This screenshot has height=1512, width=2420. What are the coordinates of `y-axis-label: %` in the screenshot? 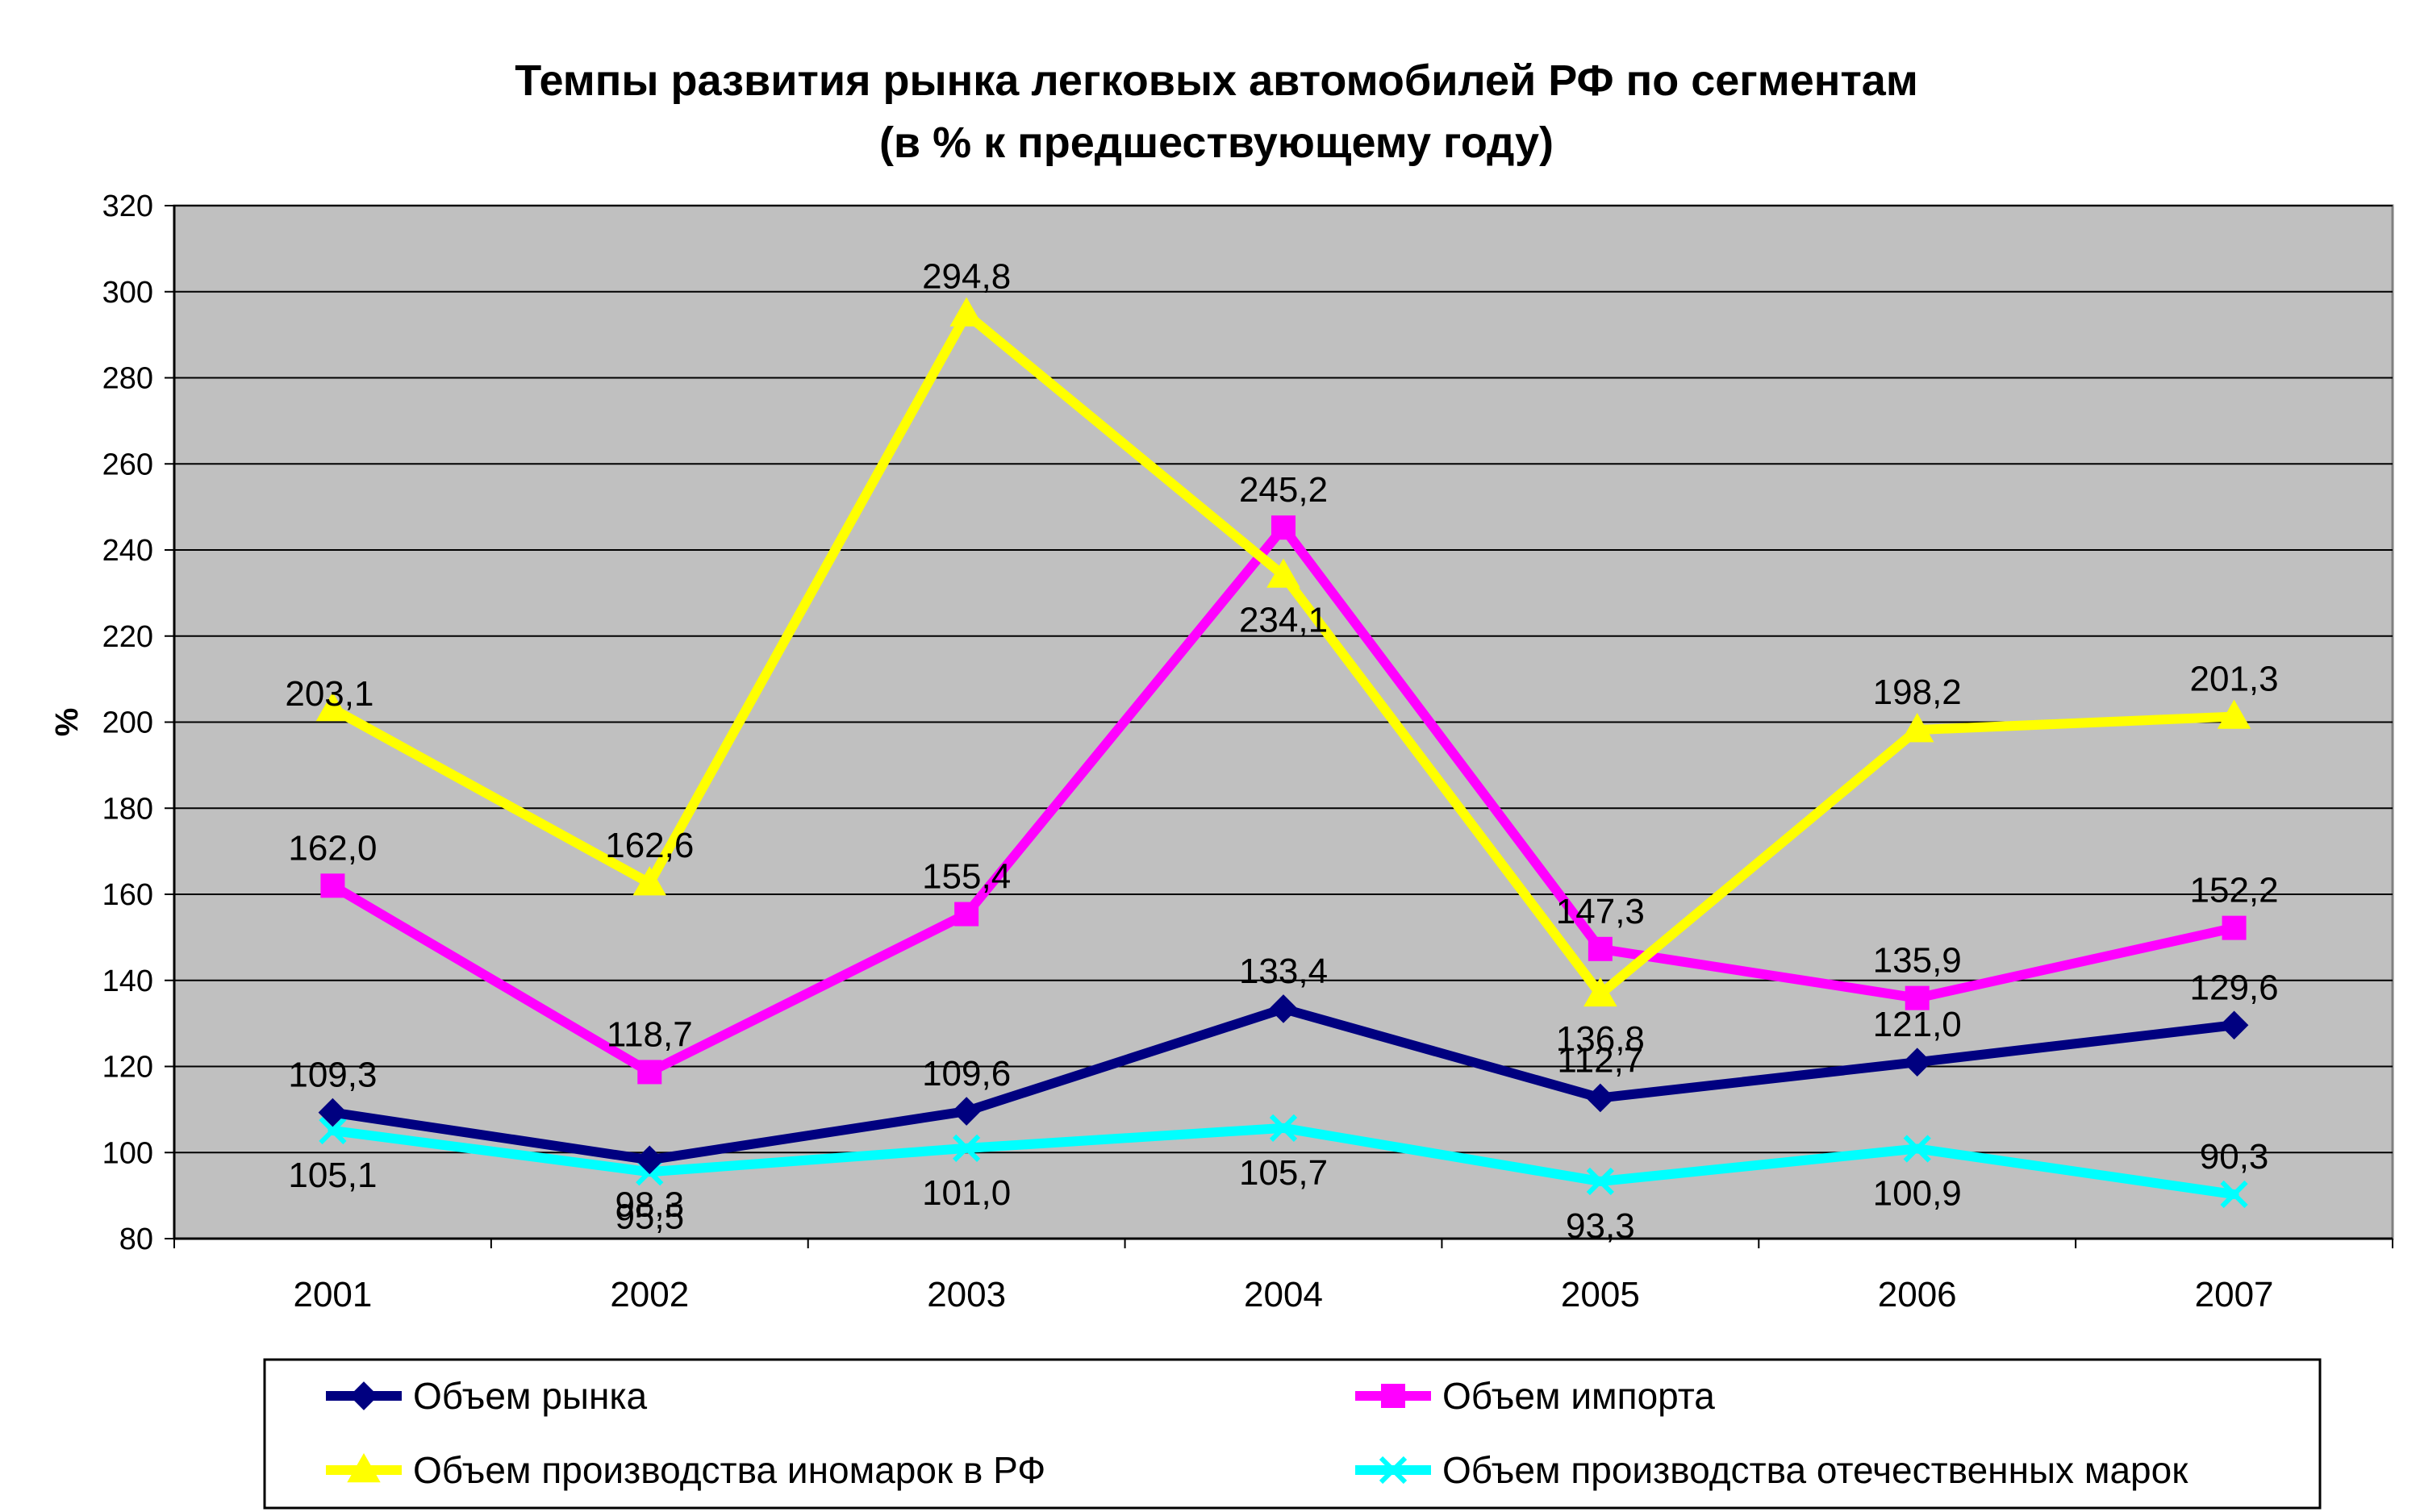 It's located at (67, 722).